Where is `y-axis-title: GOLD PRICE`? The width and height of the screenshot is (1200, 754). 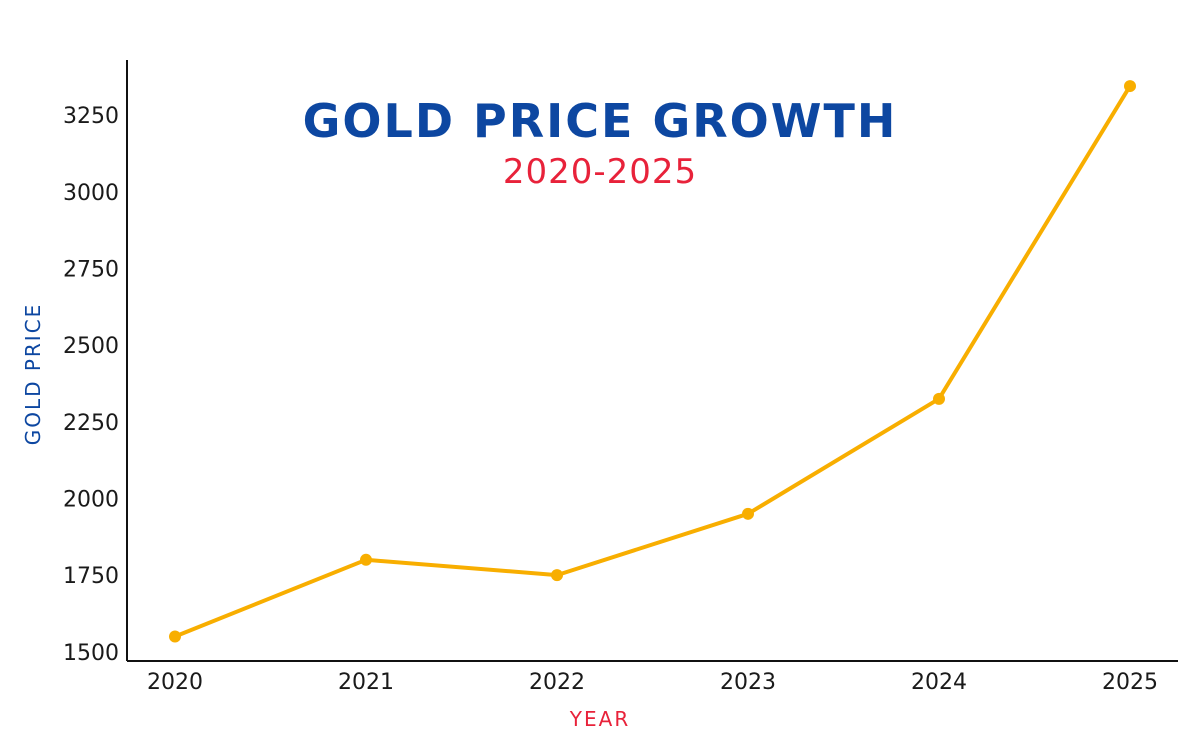 y-axis-title: GOLD PRICE is located at coordinates (33, 374).